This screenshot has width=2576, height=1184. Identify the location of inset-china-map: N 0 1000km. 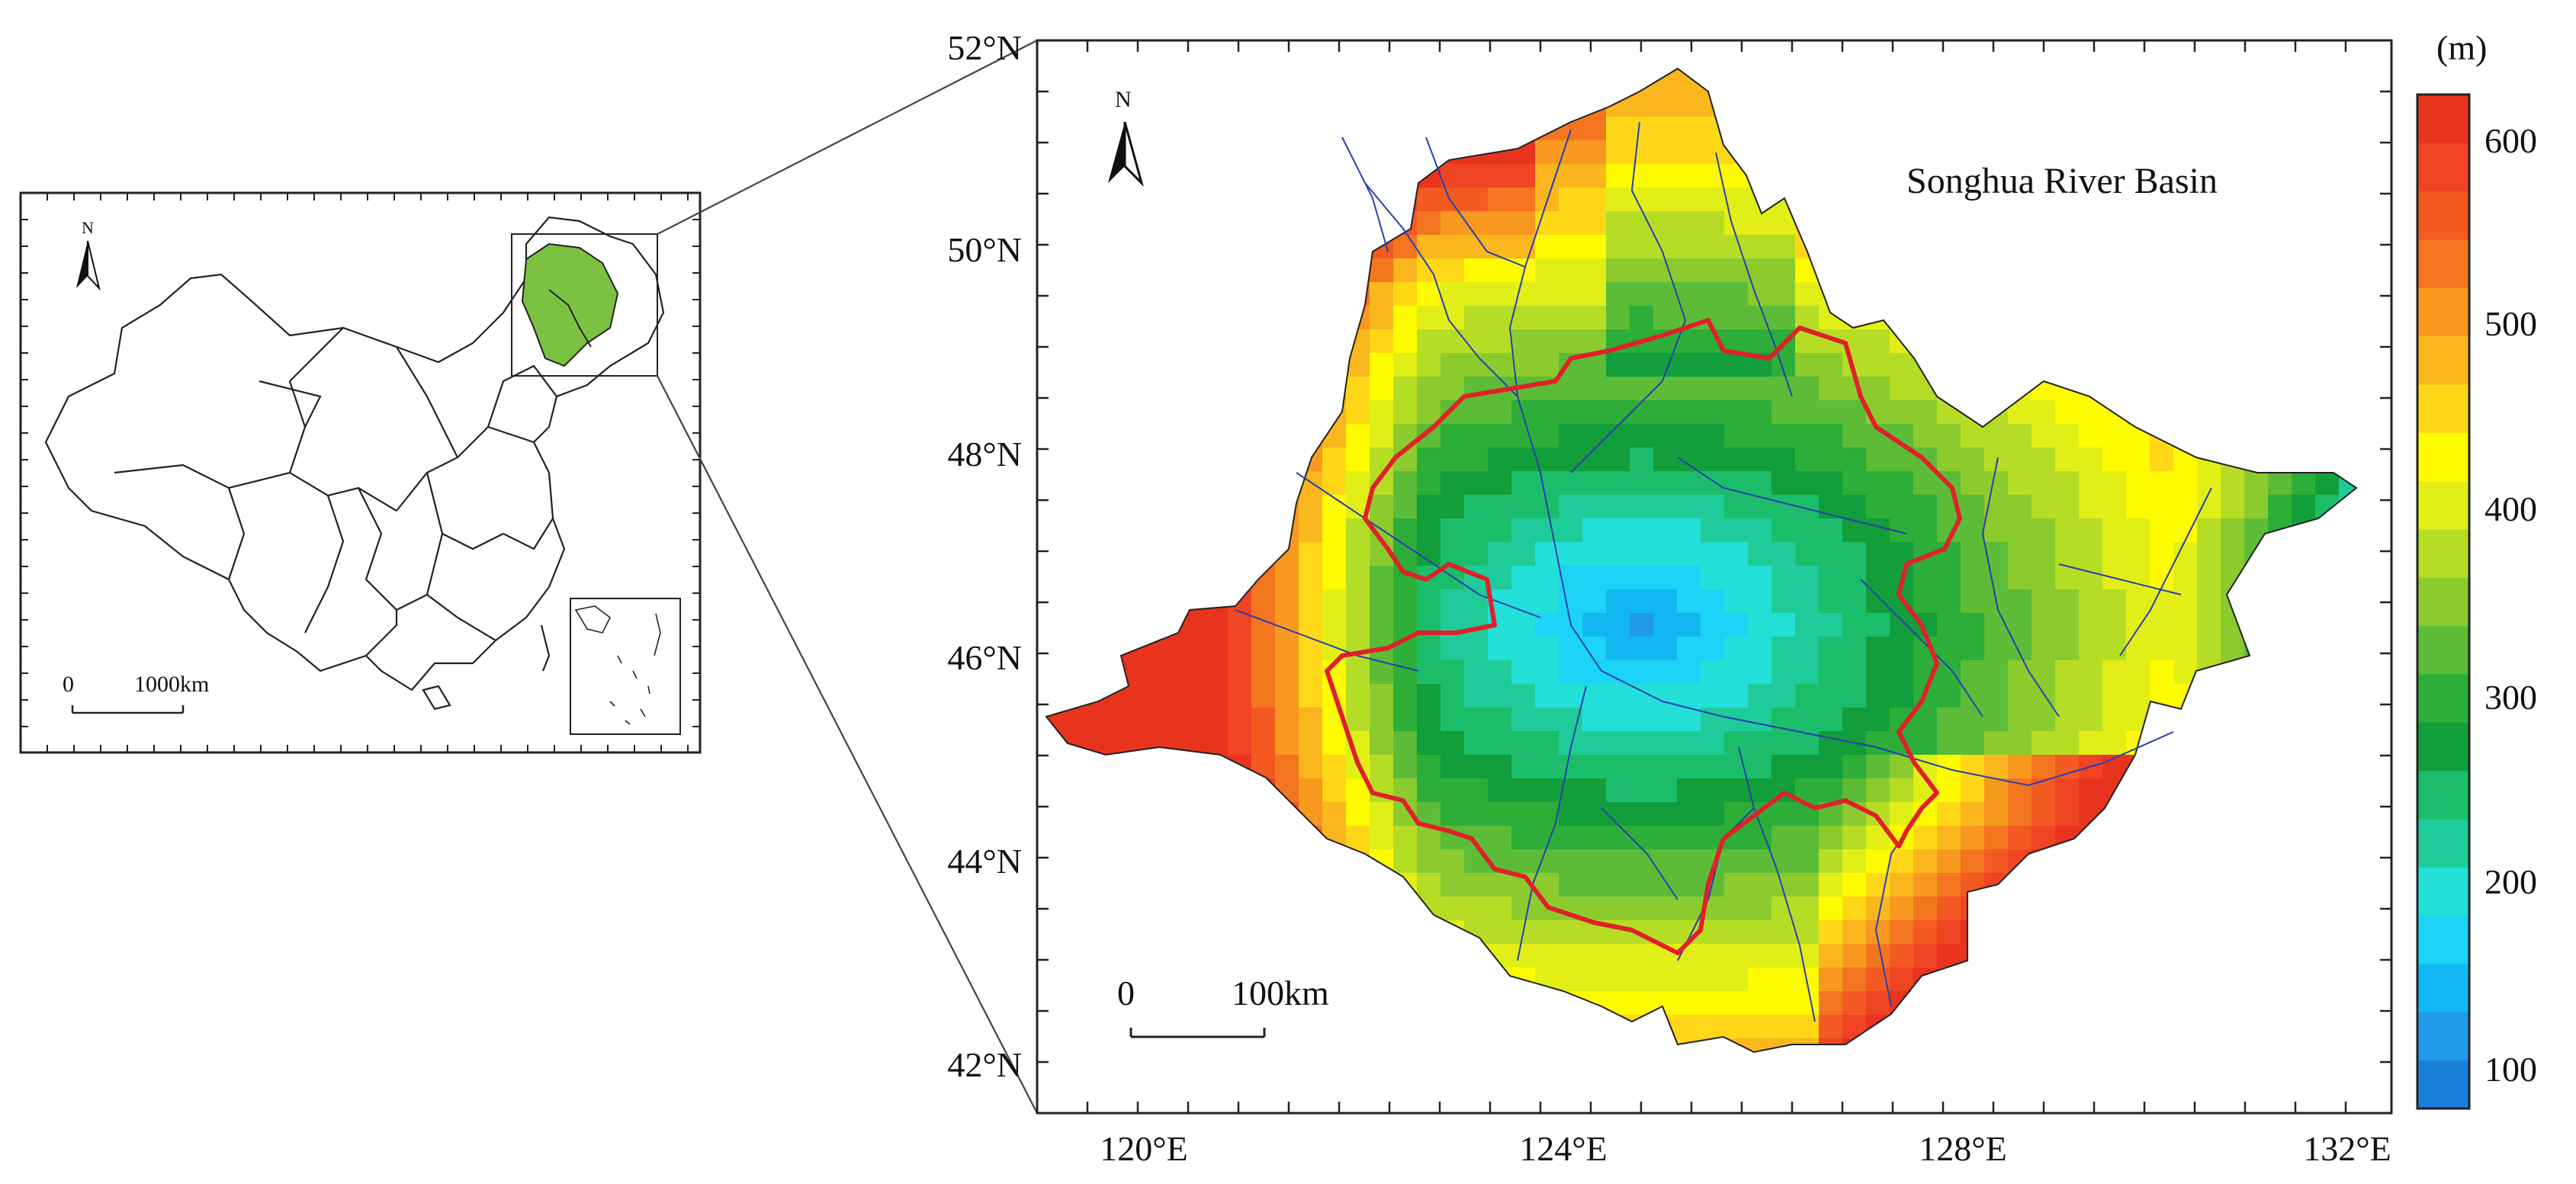
(360, 472).